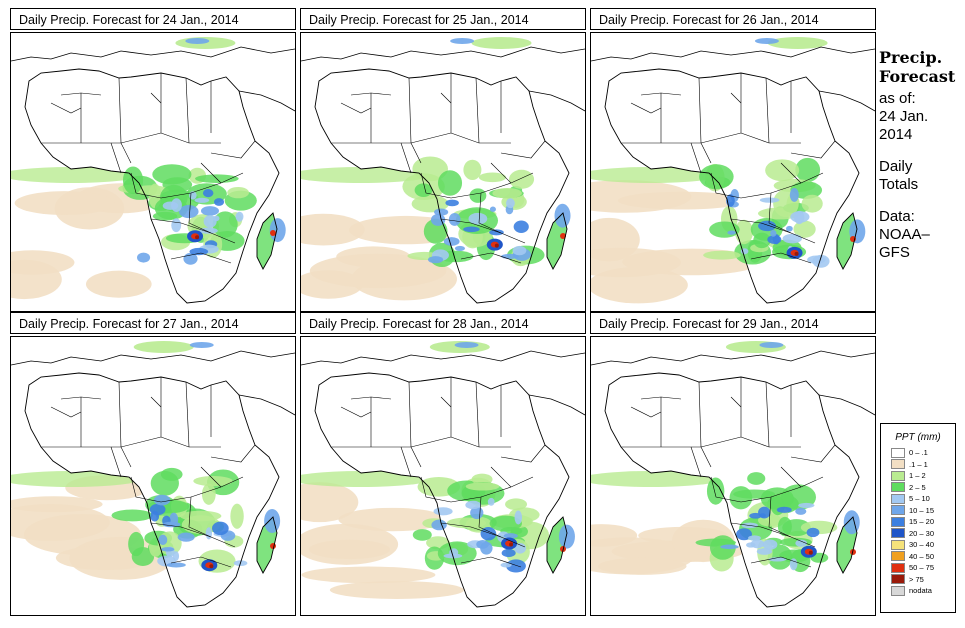 The height and width of the screenshot is (628, 965). I want to click on legend-item: 10 – 15, so click(918, 511).